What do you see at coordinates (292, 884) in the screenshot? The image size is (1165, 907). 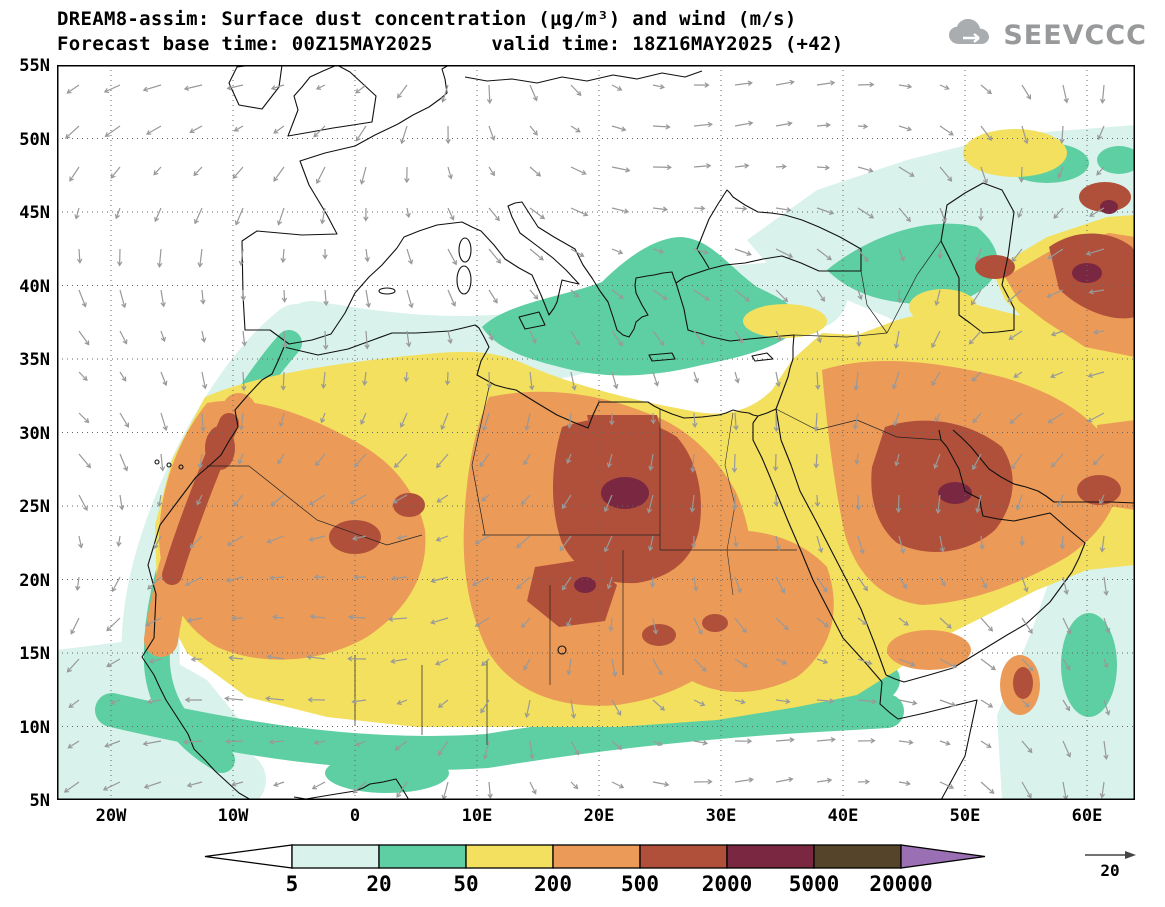 I see `colorbar-tick-label: 5` at bounding box center [292, 884].